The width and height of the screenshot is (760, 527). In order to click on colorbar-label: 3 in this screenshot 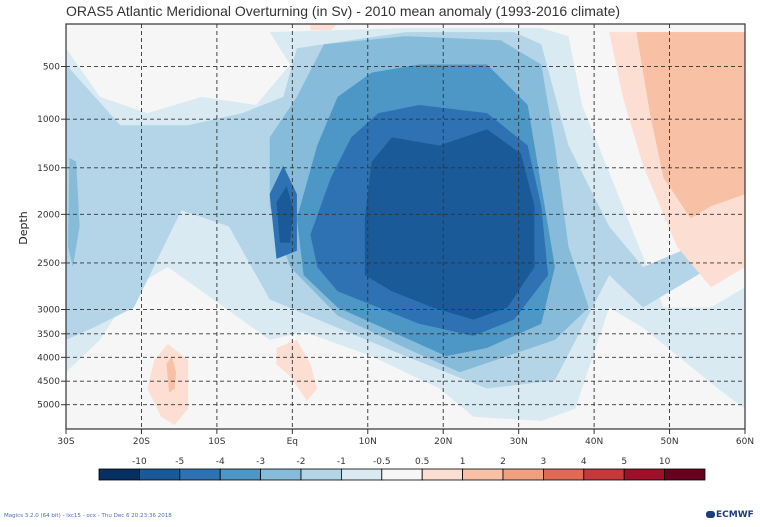, I will do `click(544, 462)`.